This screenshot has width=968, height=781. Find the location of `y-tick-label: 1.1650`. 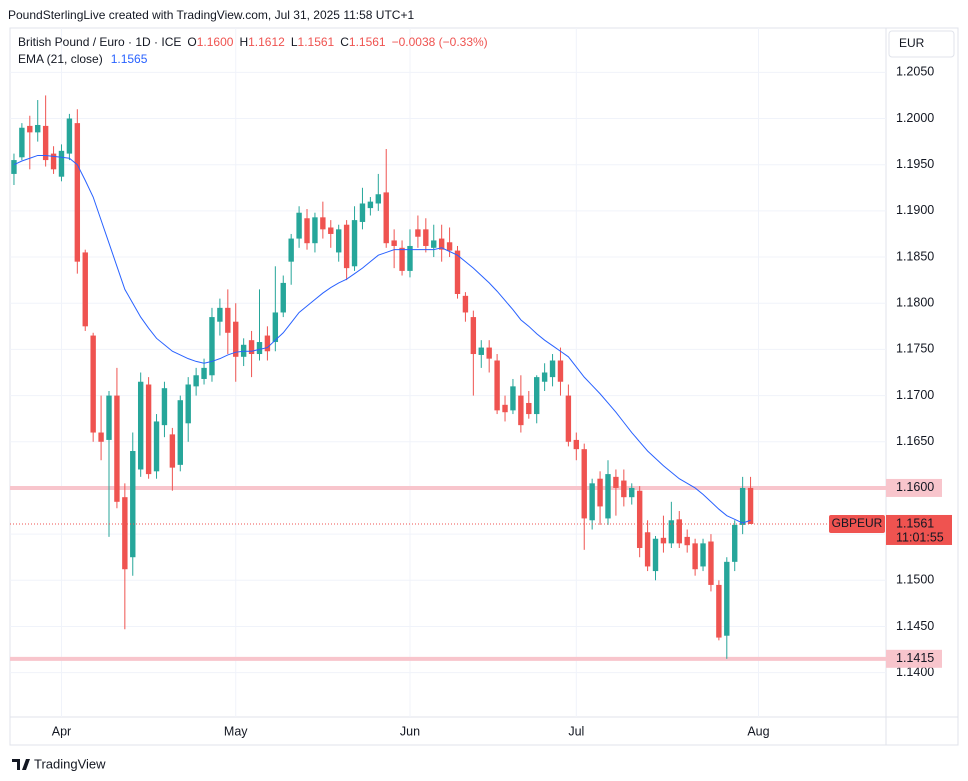

y-tick-label: 1.1650 is located at coordinates (915, 441).